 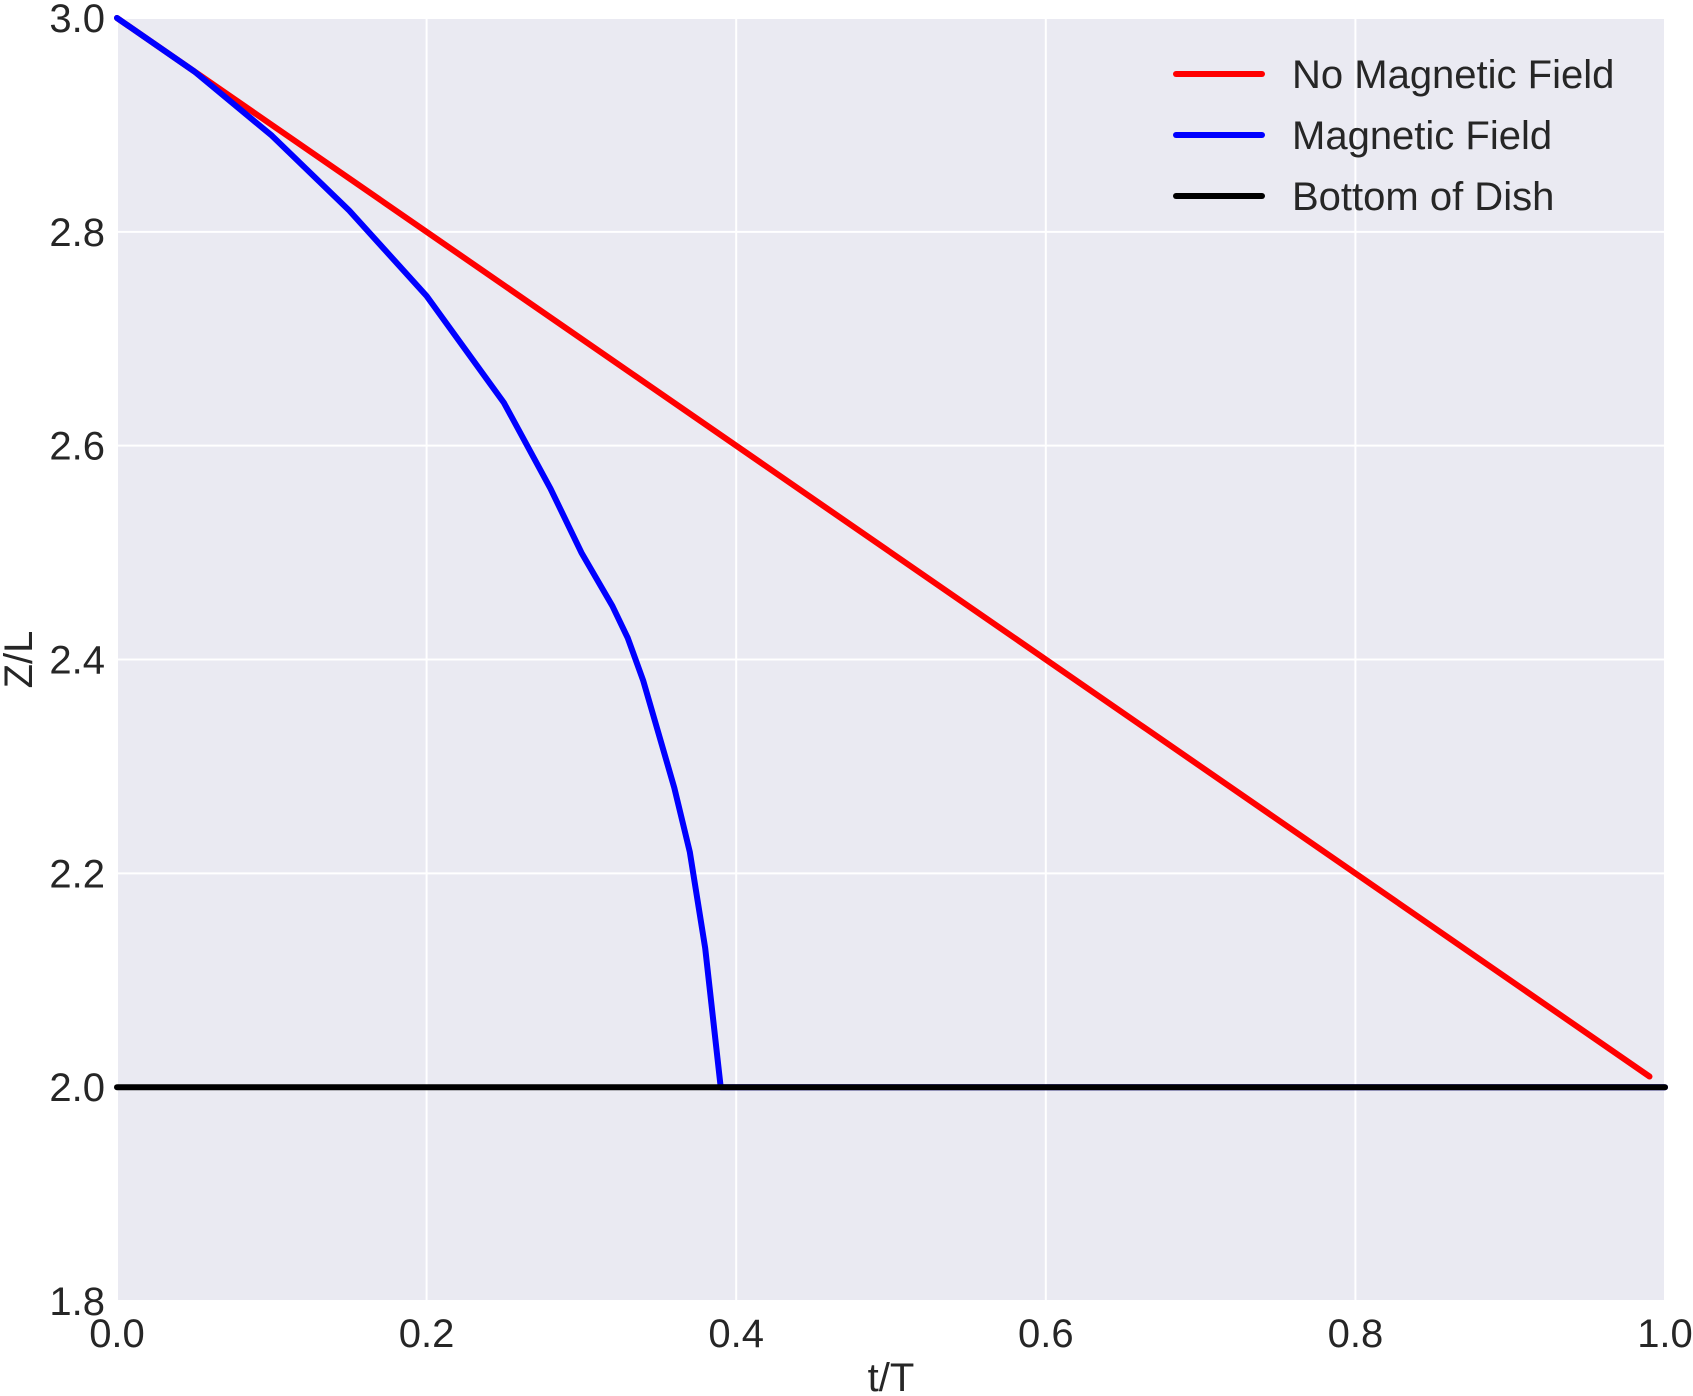 What do you see at coordinates (77, 447) in the screenshot?
I see `y-tick-label: 2.6` at bounding box center [77, 447].